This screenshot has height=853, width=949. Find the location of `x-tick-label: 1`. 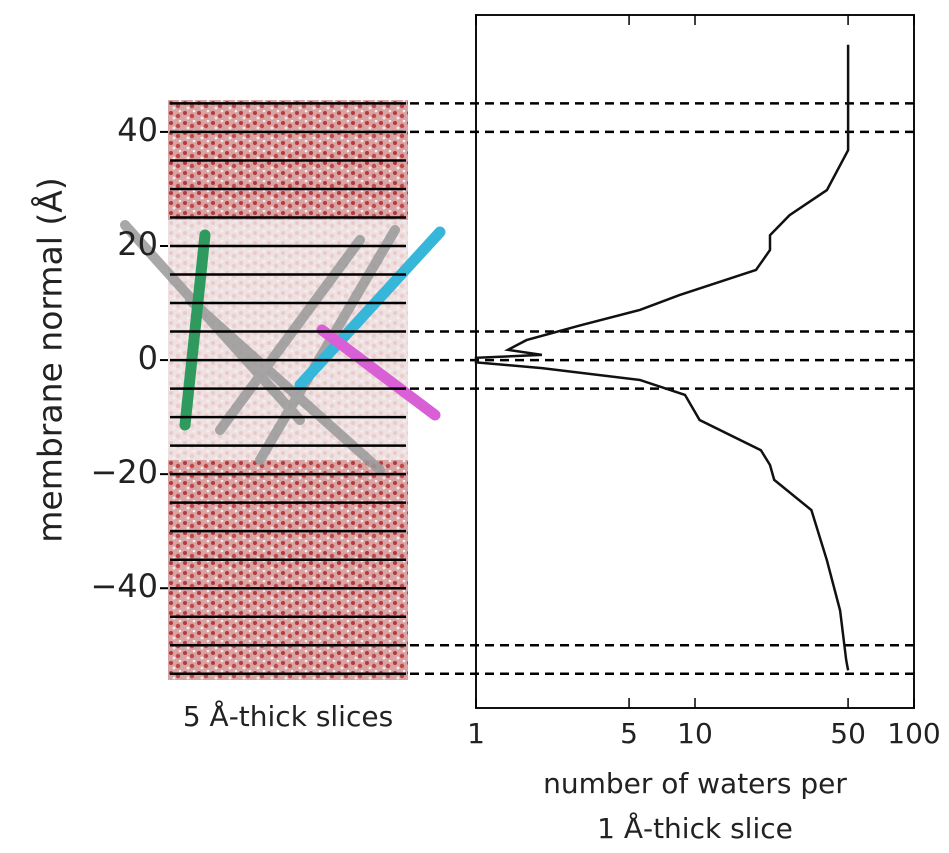

x-tick-label: 1 is located at coordinates (476, 733).